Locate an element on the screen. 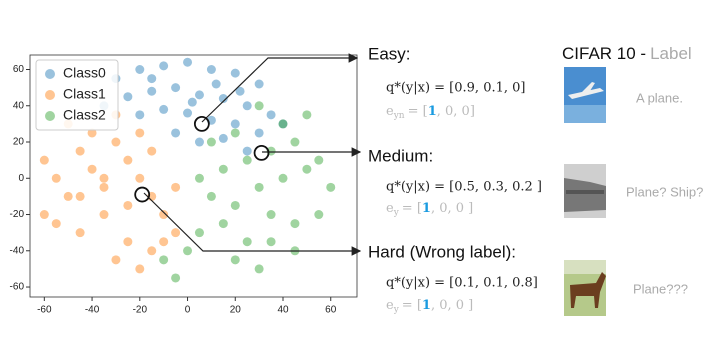 The width and height of the screenshot is (718, 360). y-tick-label: 20 is located at coordinates (19, 142).